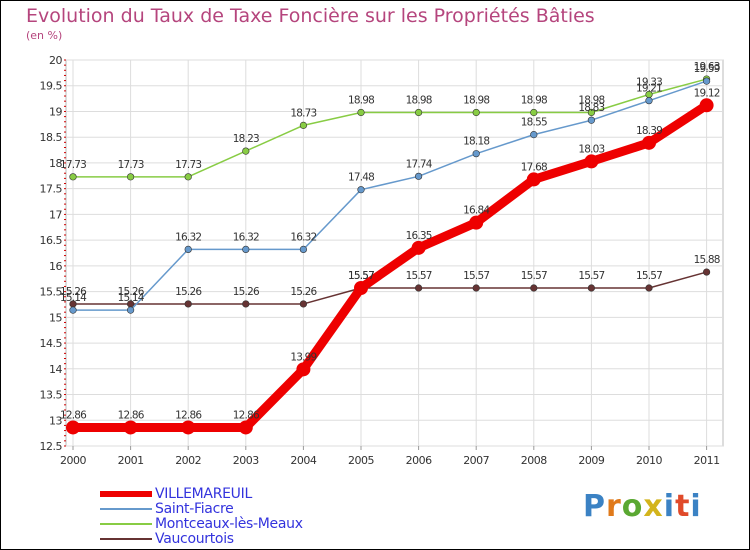 Image resolution: width=750 pixels, height=550 pixels. Describe the element at coordinates (361, 460) in the screenshot. I see `x-tick-label: 2005` at that location.